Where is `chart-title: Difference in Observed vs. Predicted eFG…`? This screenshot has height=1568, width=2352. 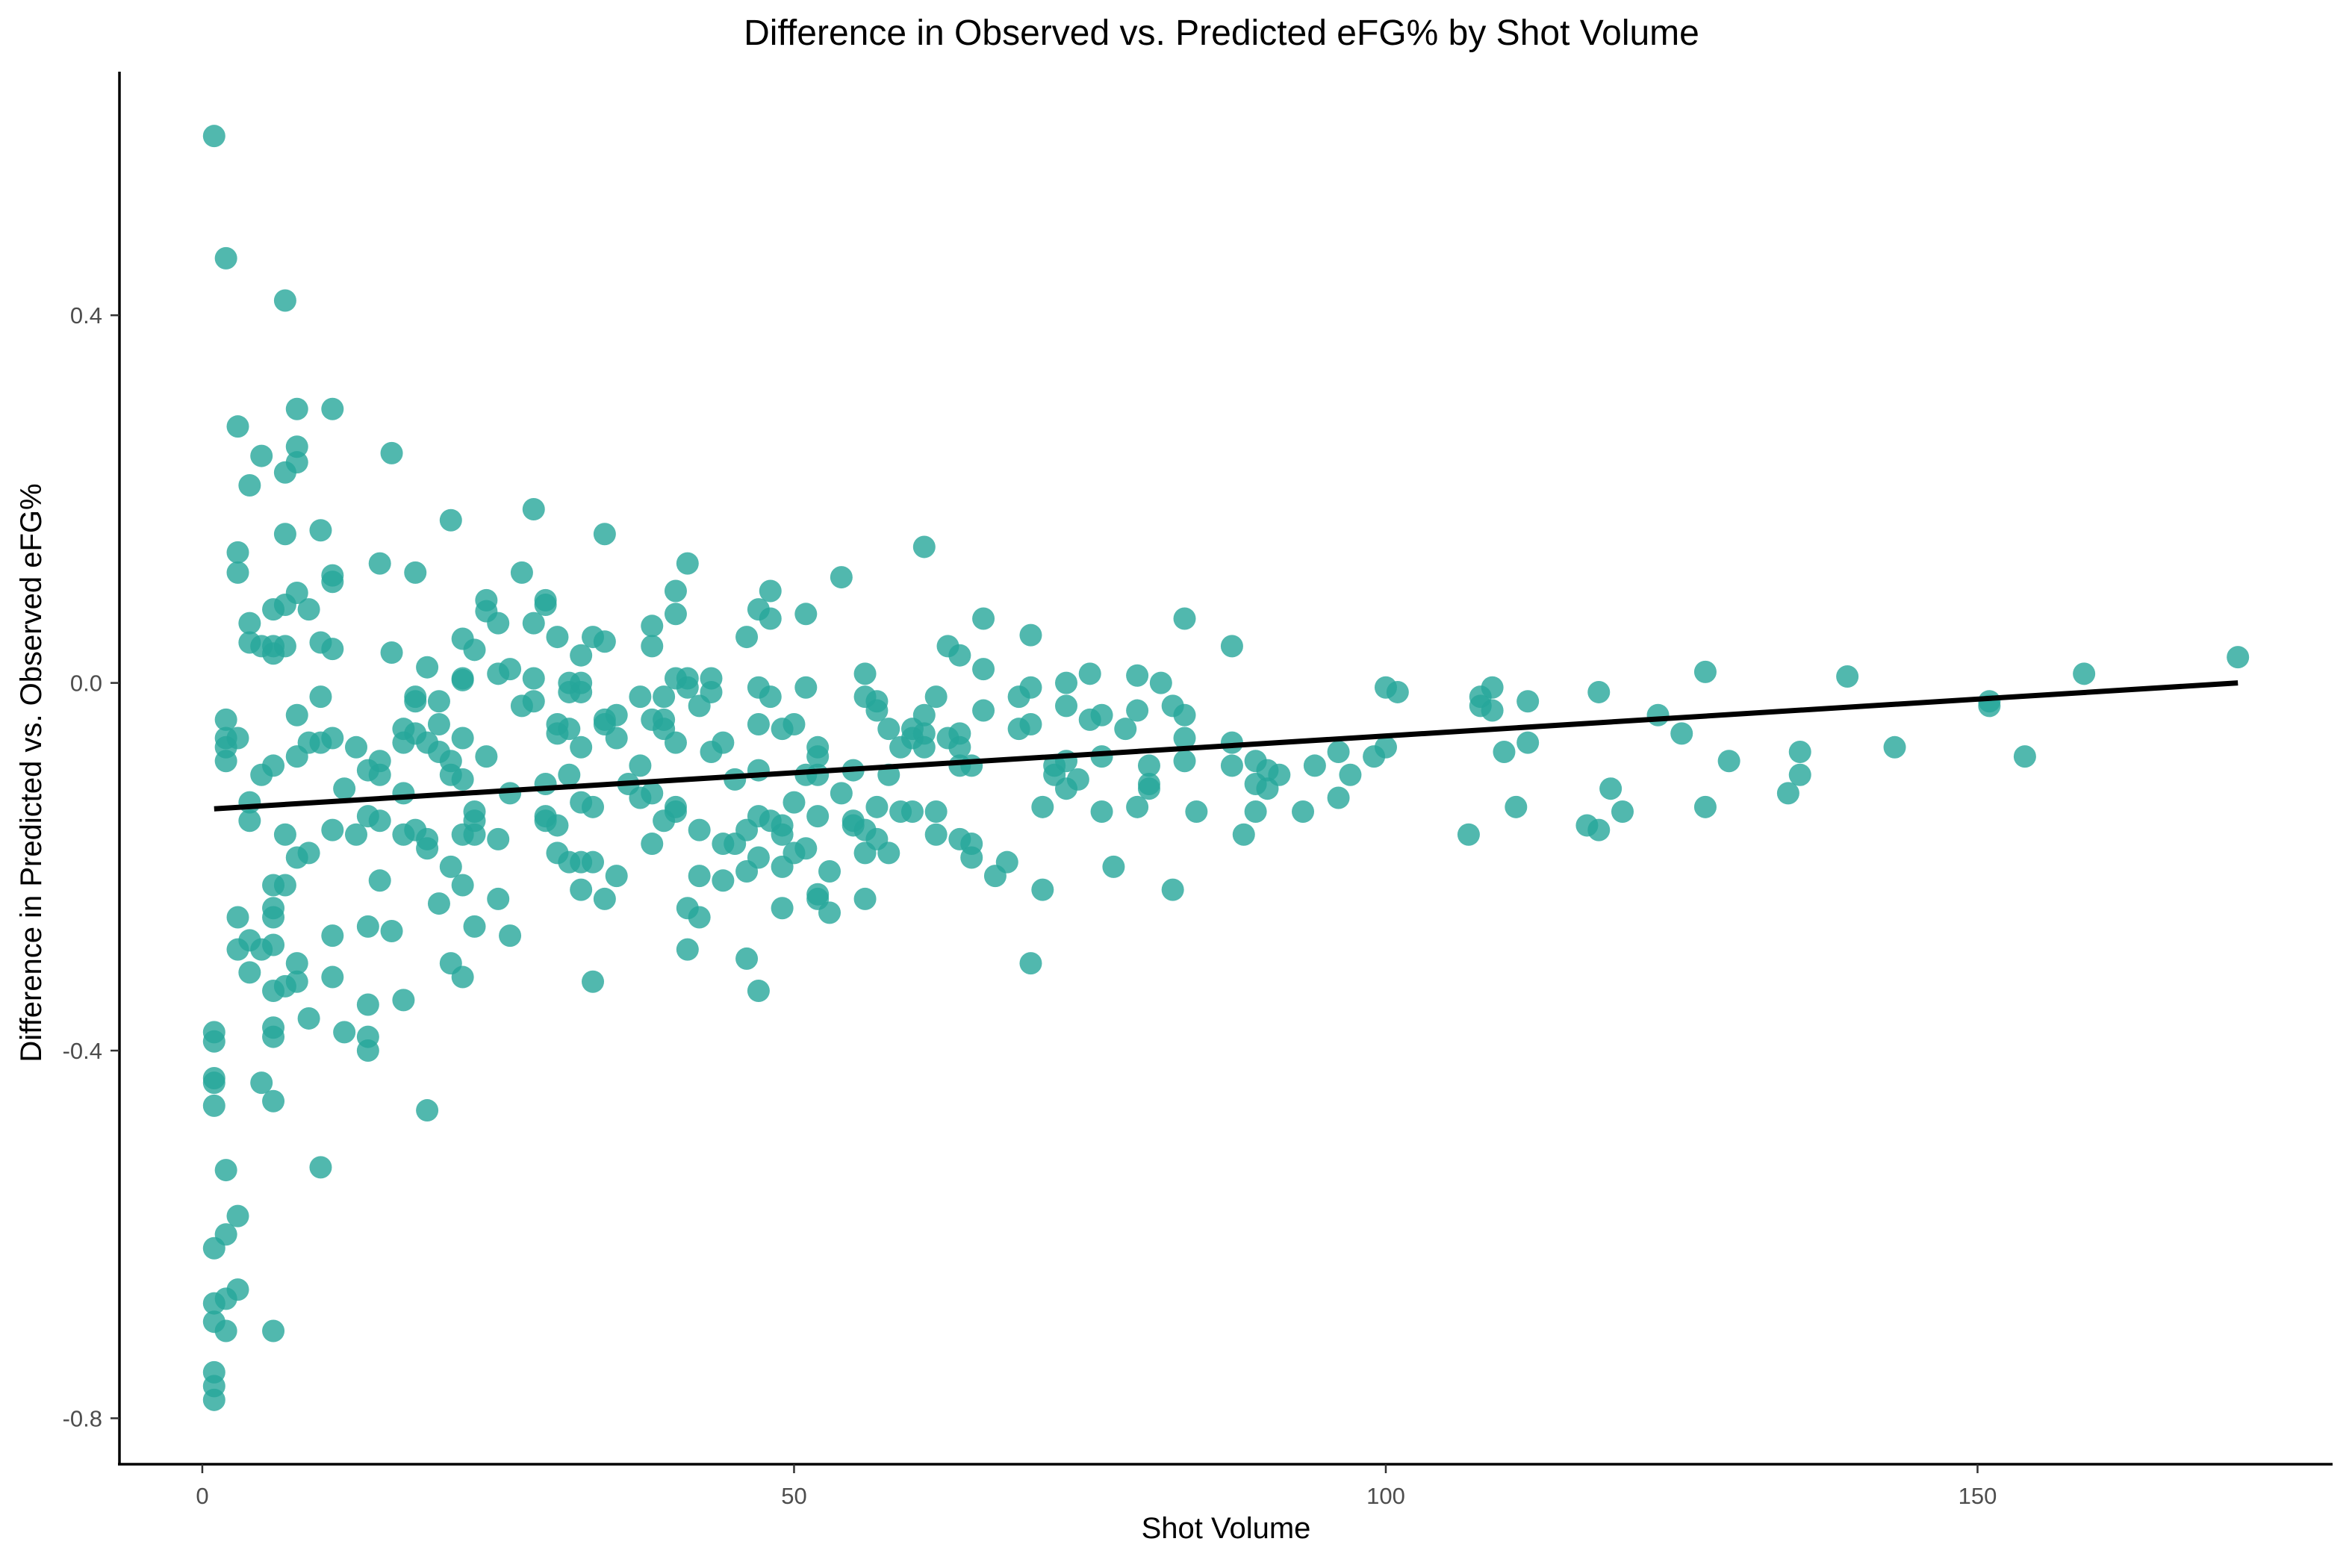 chart-title: Difference in Observed vs. Predicted eFG… is located at coordinates (1221, 33).